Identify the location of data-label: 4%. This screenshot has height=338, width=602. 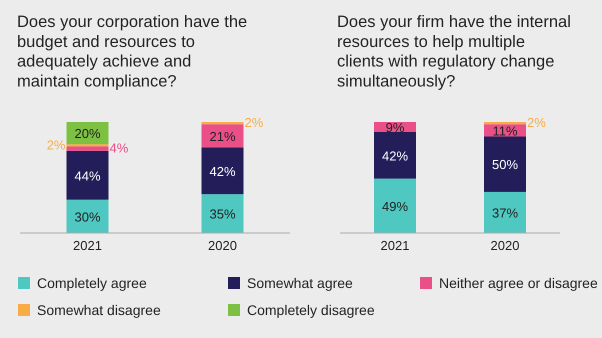
(119, 148).